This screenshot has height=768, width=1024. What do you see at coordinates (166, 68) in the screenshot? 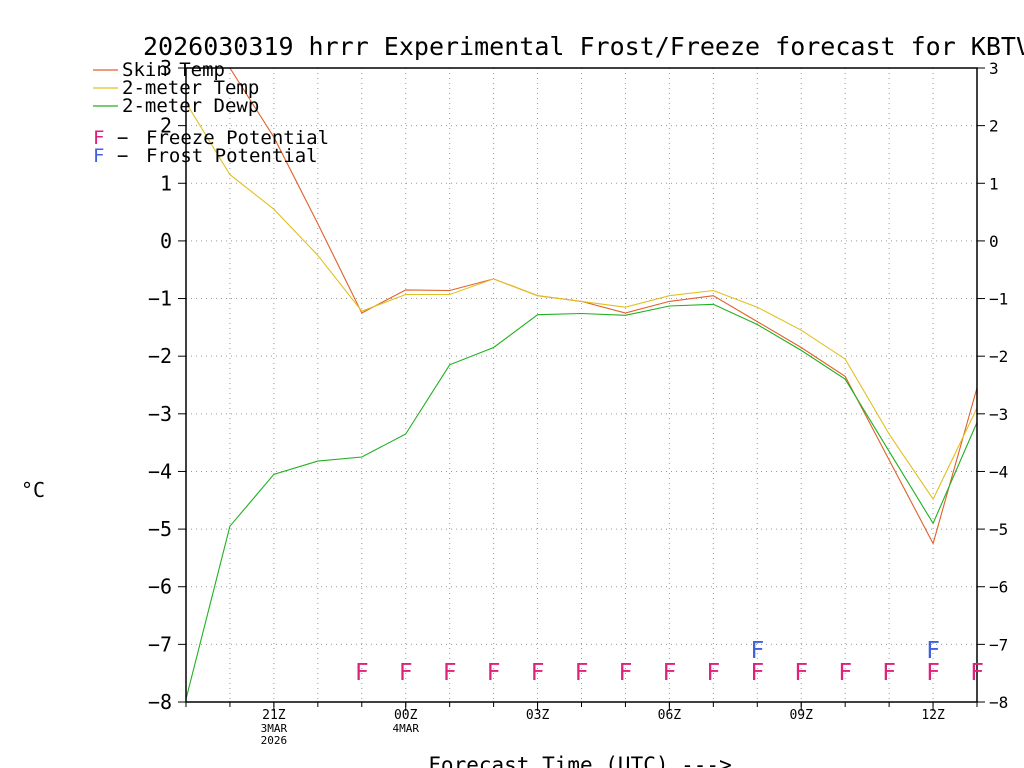
I see `y-tick-label-left: 3` at bounding box center [166, 68].